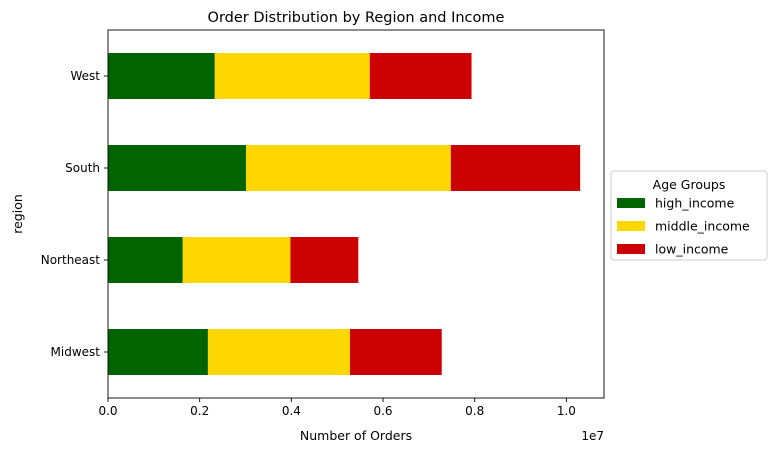  I want to click on x-tick-label: 1.0, so click(566, 411).